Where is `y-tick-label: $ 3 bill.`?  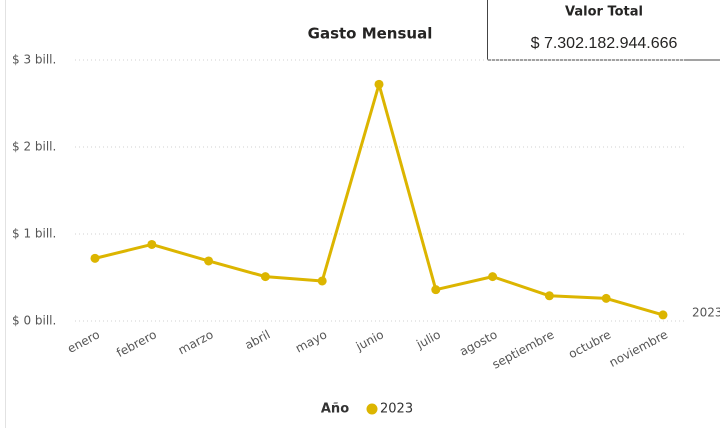 y-tick-label: $ 3 bill. is located at coordinates (34, 60).